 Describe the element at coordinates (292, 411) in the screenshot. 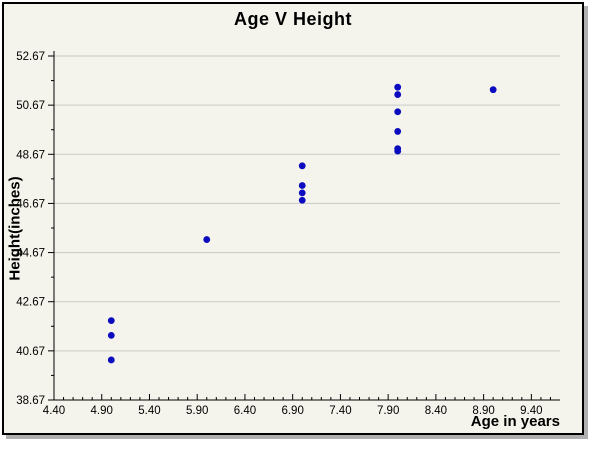

I see `x-tick-label: 6.90` at that location.